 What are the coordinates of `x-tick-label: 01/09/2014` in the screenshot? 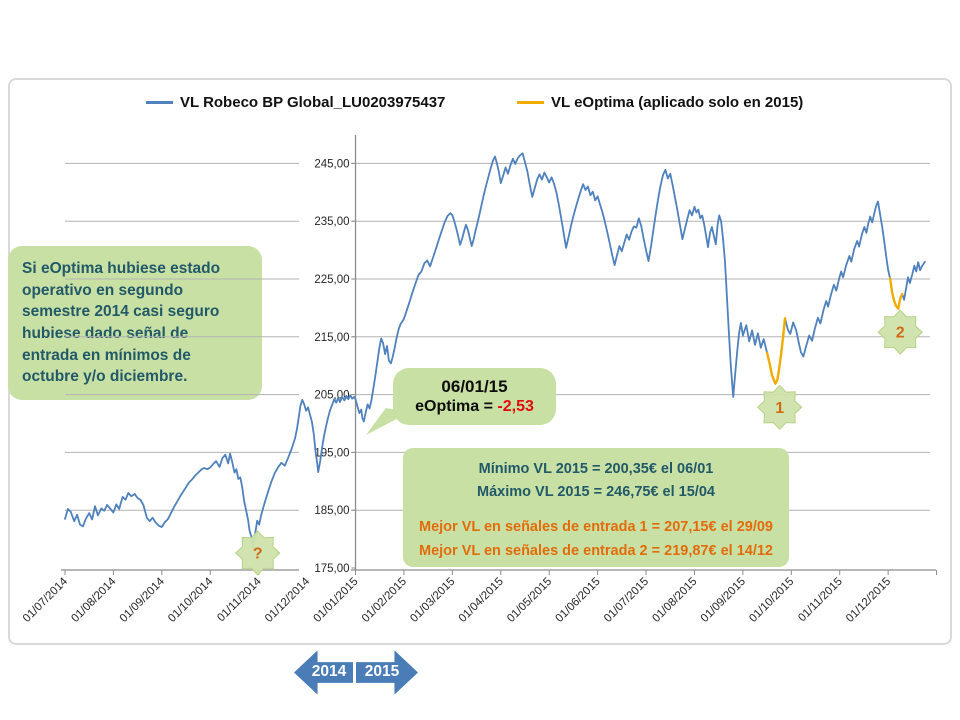 It's located at (143, 600).